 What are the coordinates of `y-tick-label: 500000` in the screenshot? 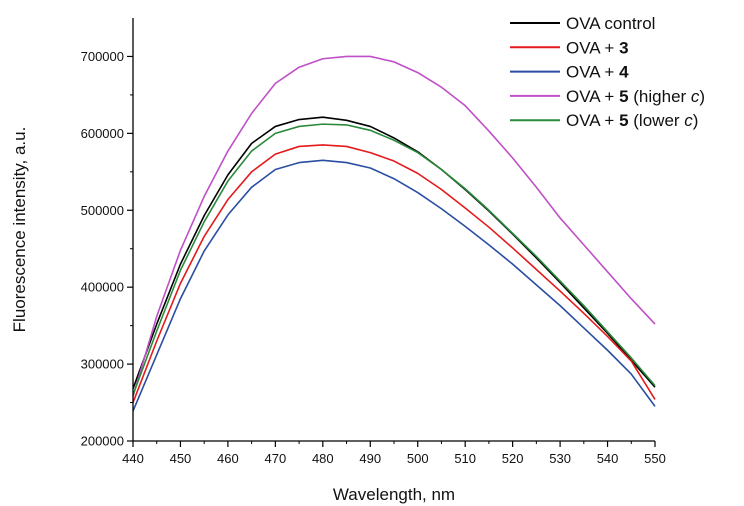 It's located at (102, 210).